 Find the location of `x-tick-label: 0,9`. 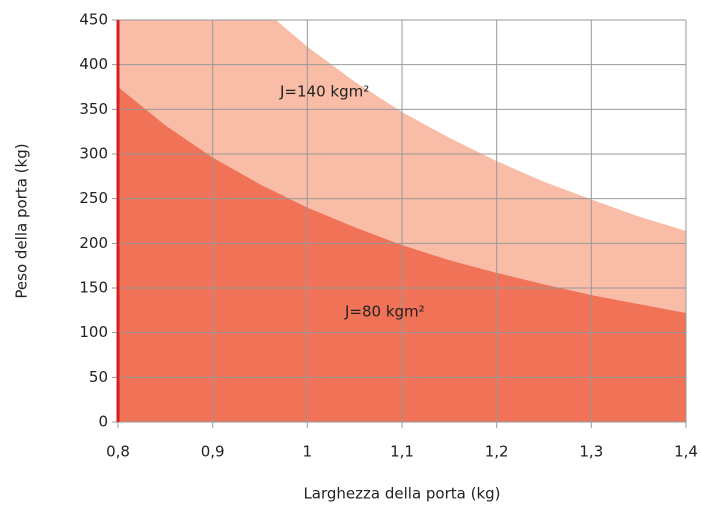

x-tick-label: 0,9 is located at coordinates (213, 452).